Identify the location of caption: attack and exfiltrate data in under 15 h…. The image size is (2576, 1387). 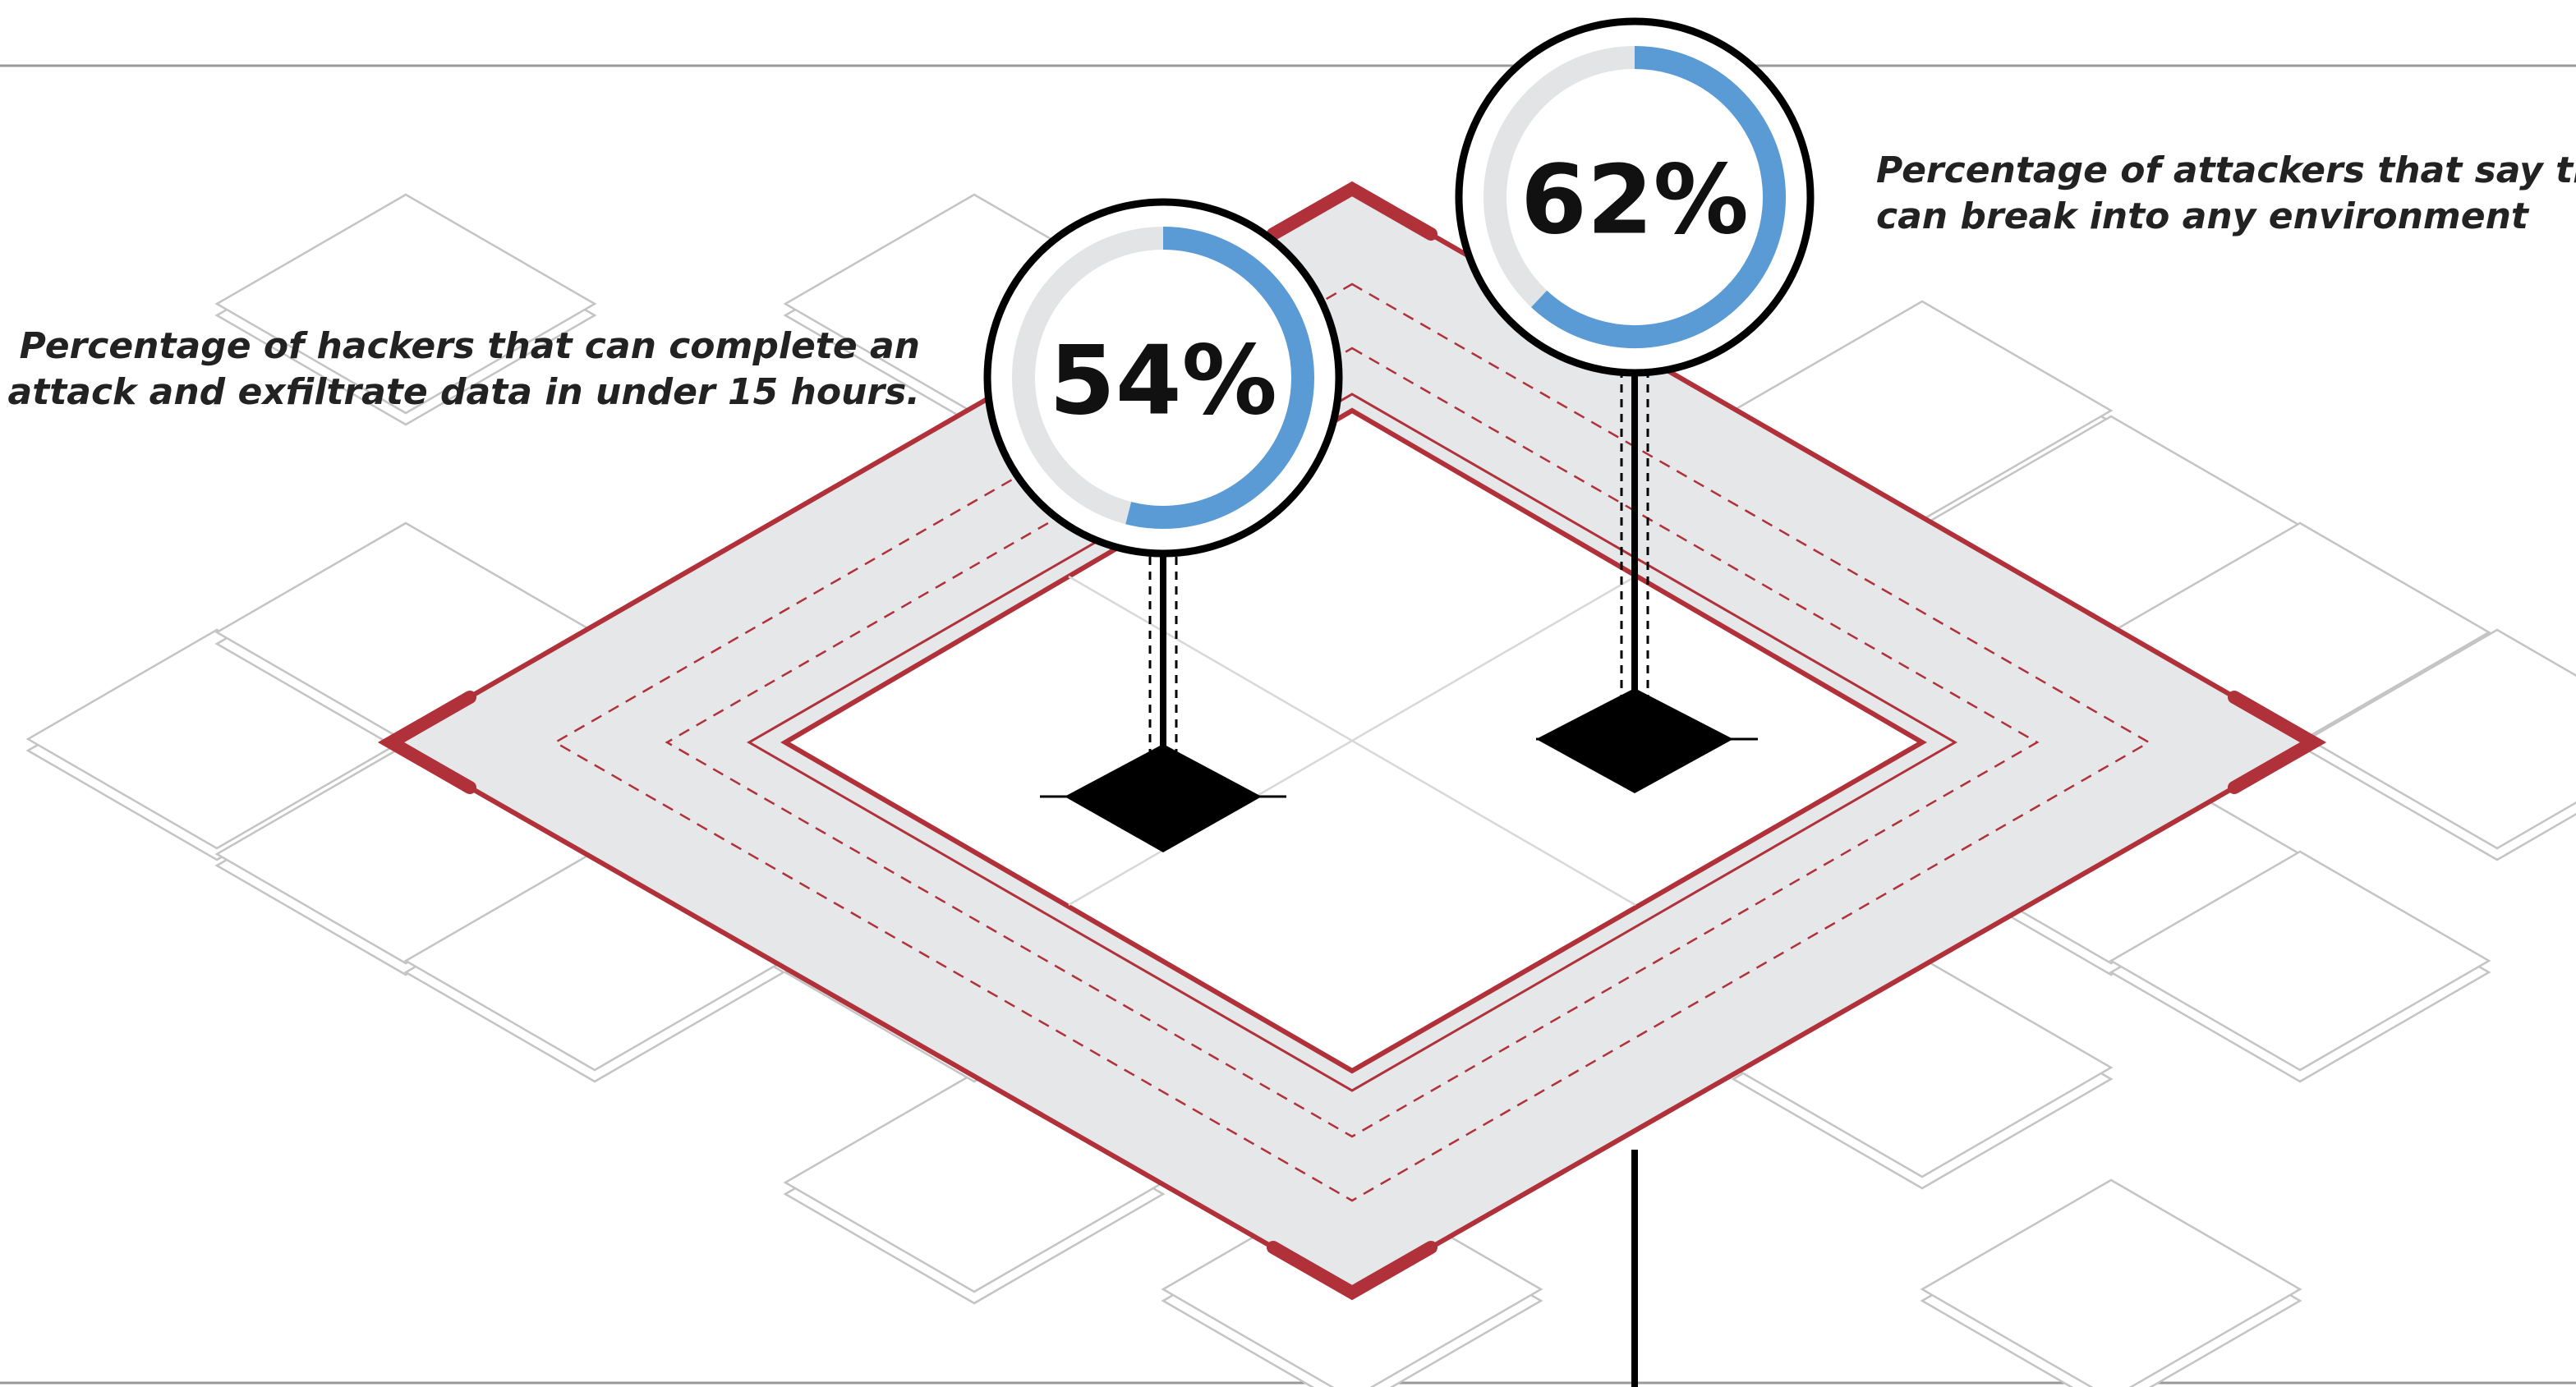
(464, 392).